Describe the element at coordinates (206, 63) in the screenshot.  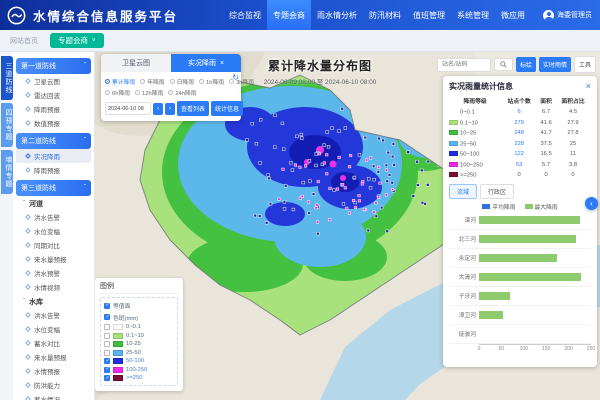
I see `tab-live-rain: 实况降雨 ×` at that location.